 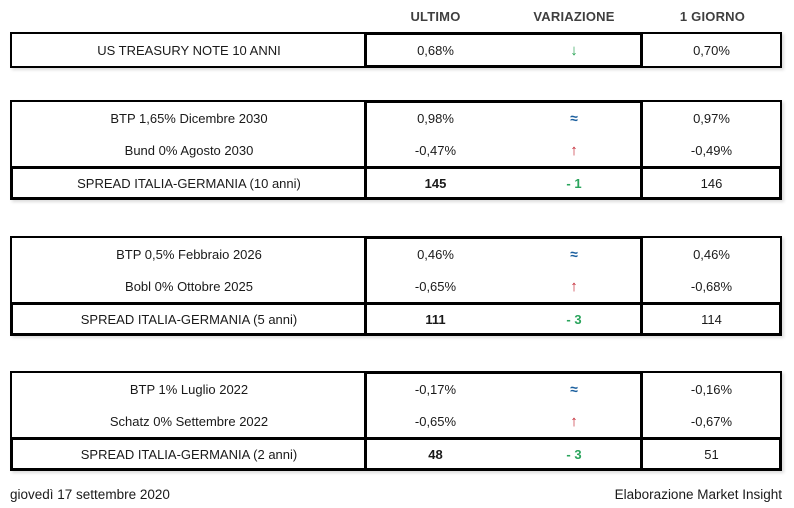 I want to click on bond-label: BTP 1,65% Dicembre 2030, so click(x=189, y=118).